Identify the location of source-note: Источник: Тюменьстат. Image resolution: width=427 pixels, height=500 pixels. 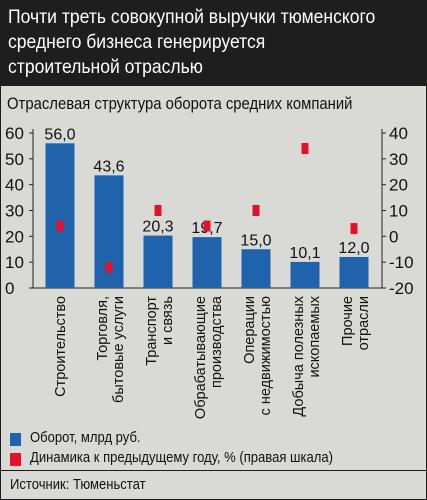
(78, 485).